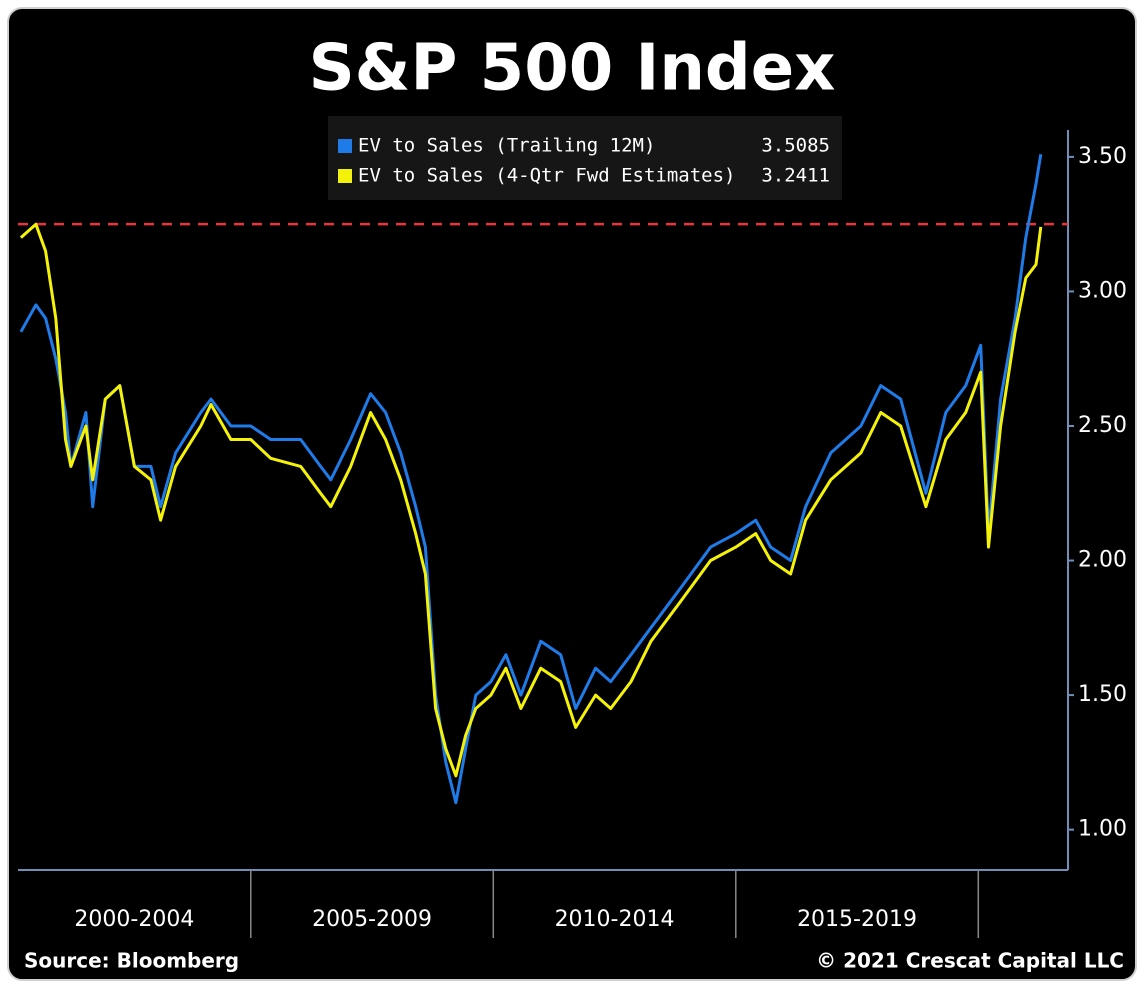 This screenshot has height=988, width=1144. What do you see at coordinates (506, 146) in the screenshot?
I see `legend-label: EV to Sales (Trailing 12M)` at bounding box center [506, 146].